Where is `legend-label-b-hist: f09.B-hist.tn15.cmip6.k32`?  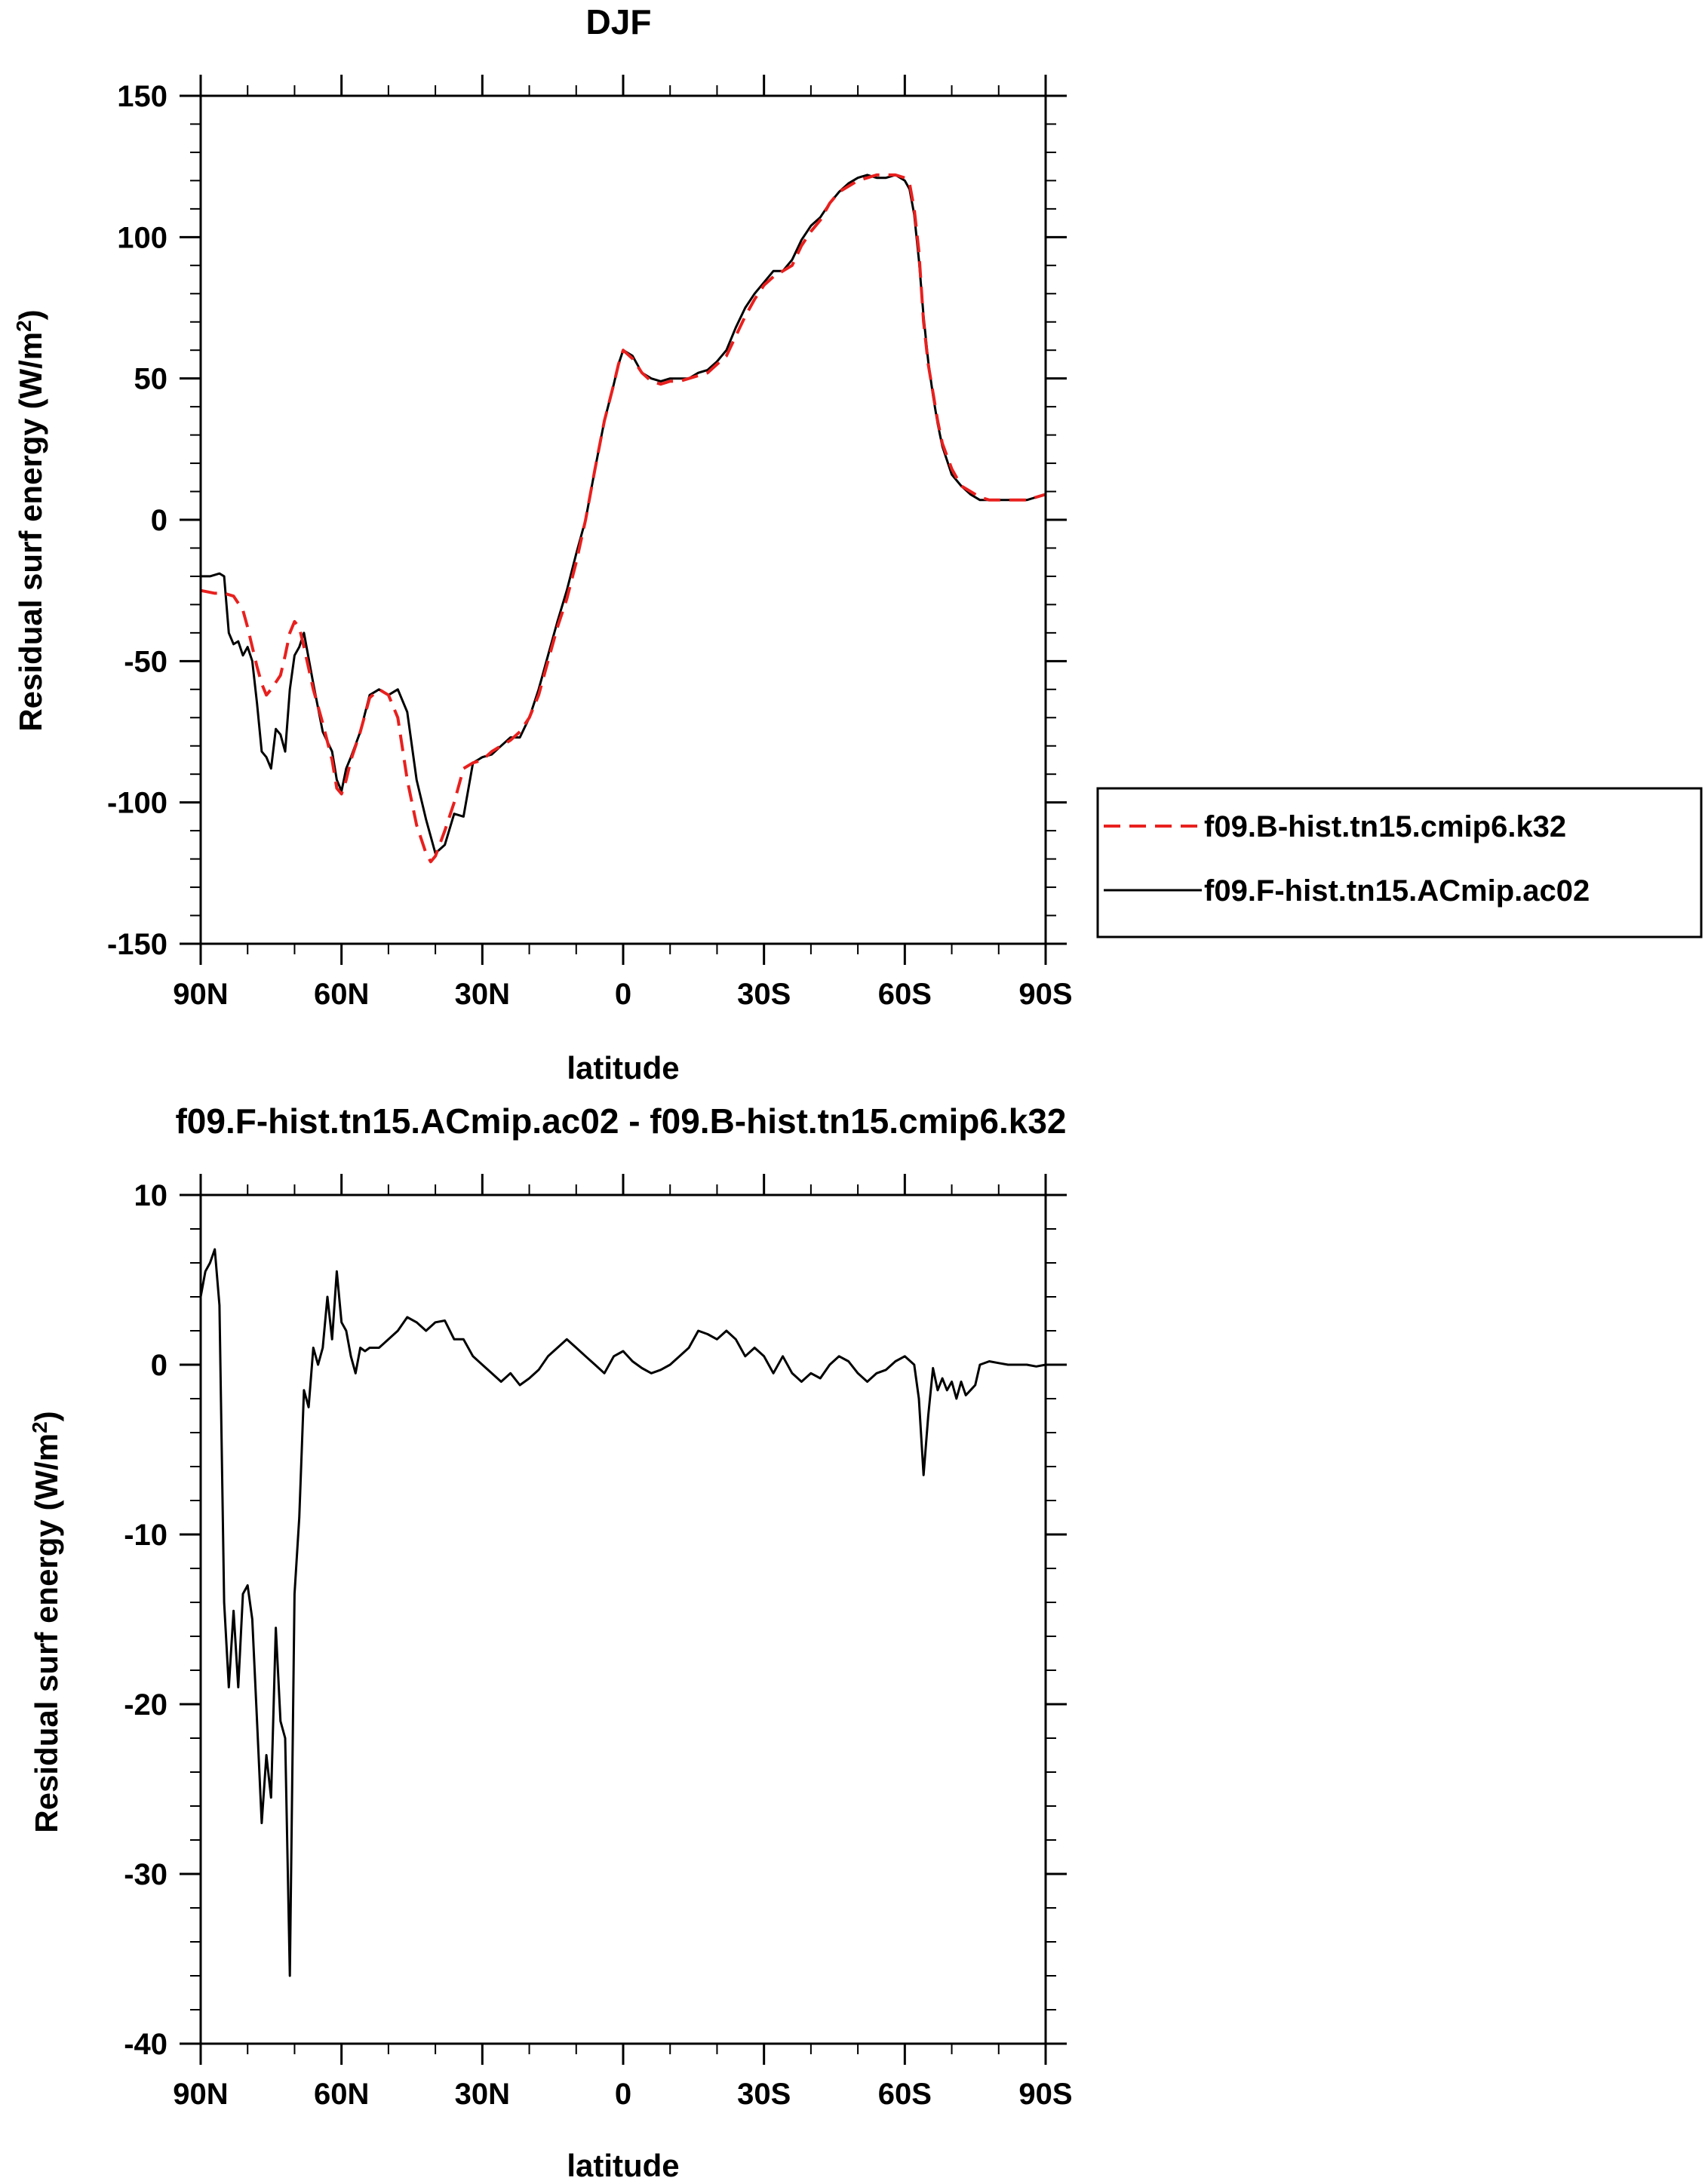 legend-label-b-hist: f09.B-hist.tn15.cmip6.k32 is located at coordinates (1385, 826).